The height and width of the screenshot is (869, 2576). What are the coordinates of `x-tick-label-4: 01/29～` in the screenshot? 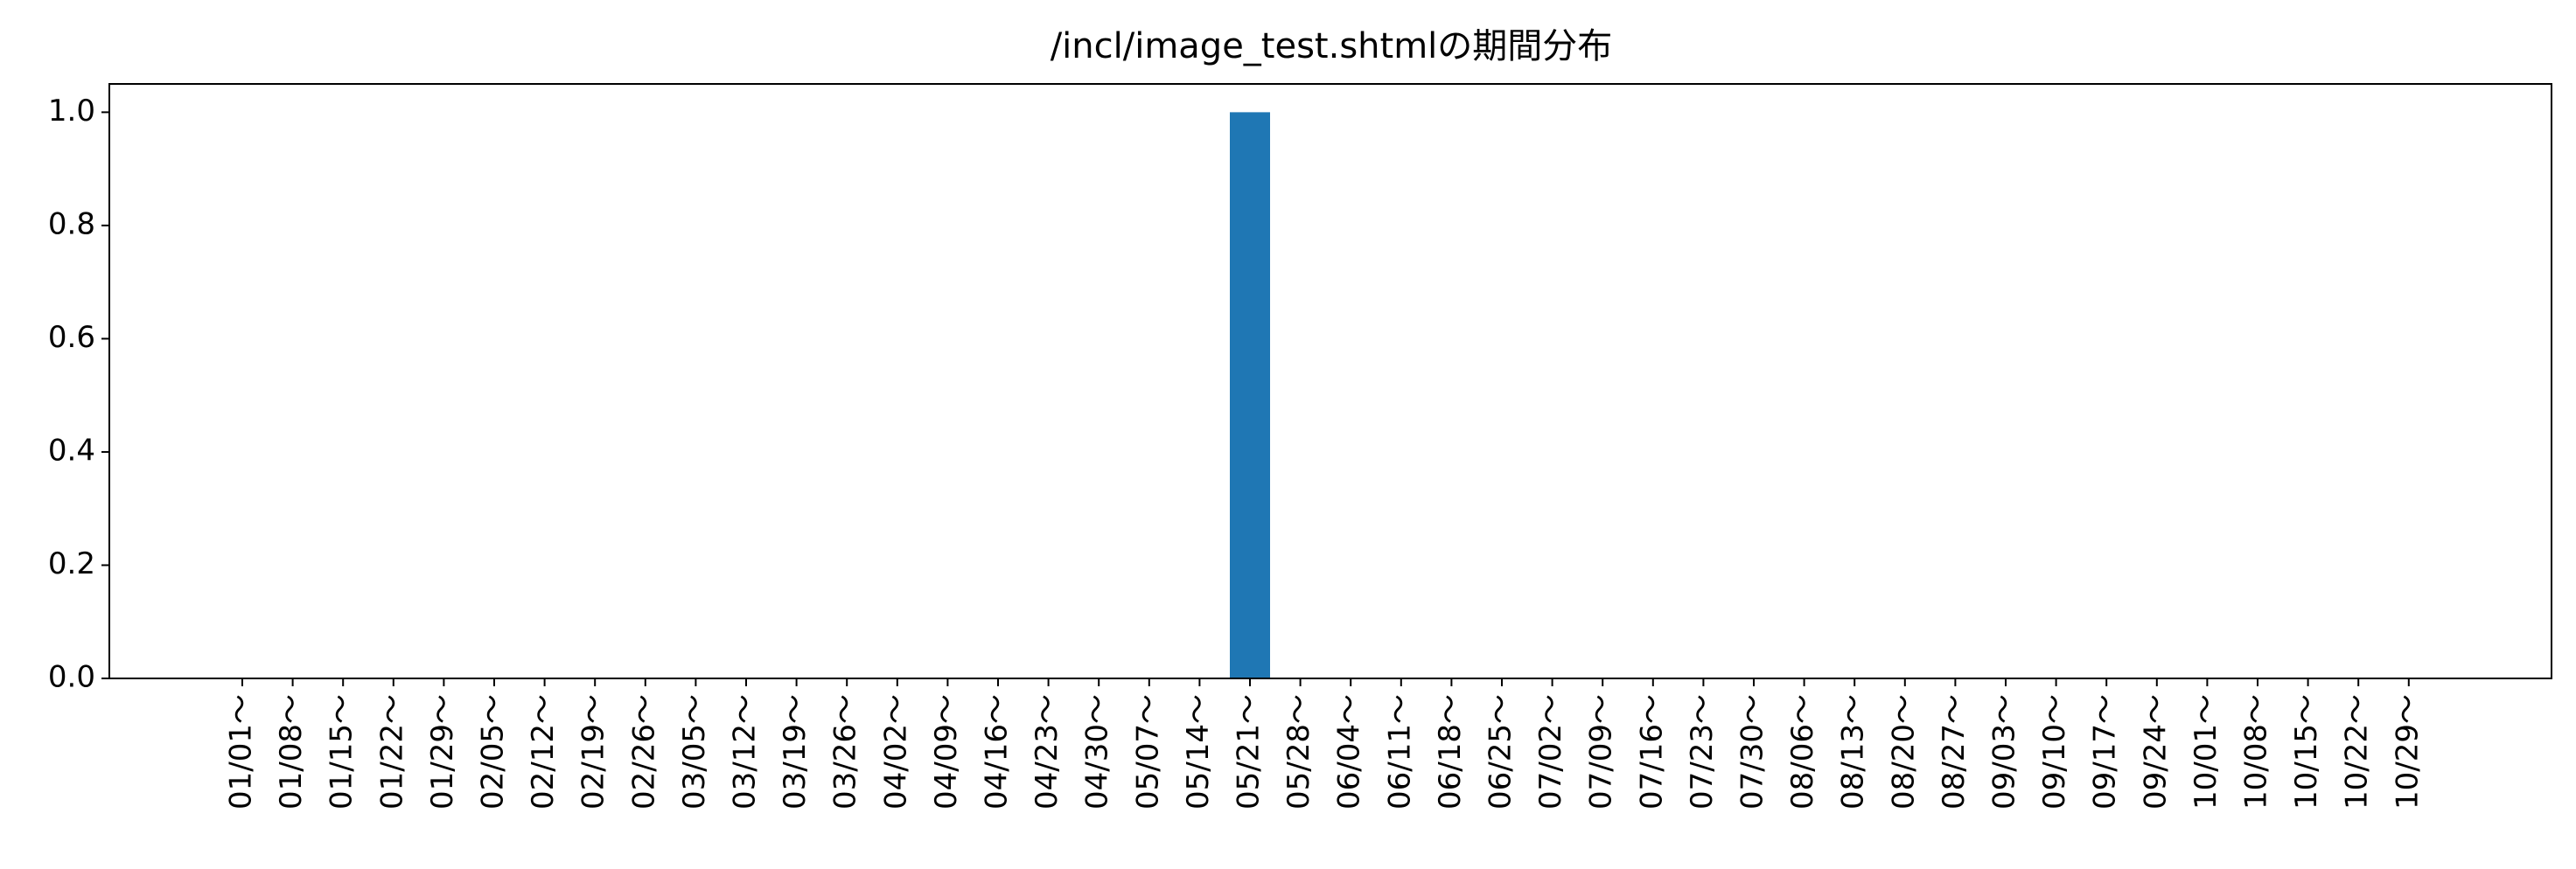 It's located at (442, 752).